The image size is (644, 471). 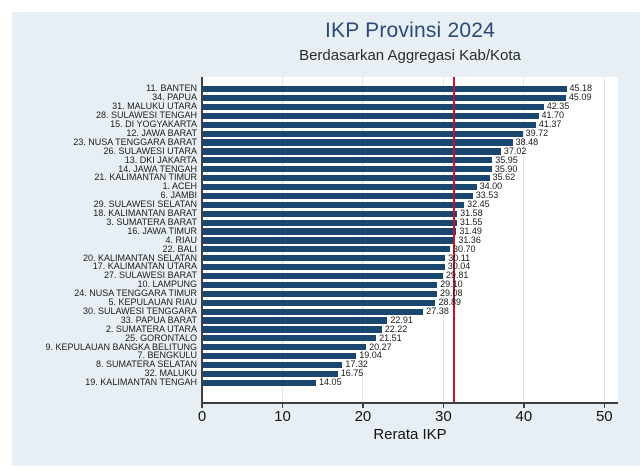 I want to click on value-label: 17.32, so click(x=356, y=364).